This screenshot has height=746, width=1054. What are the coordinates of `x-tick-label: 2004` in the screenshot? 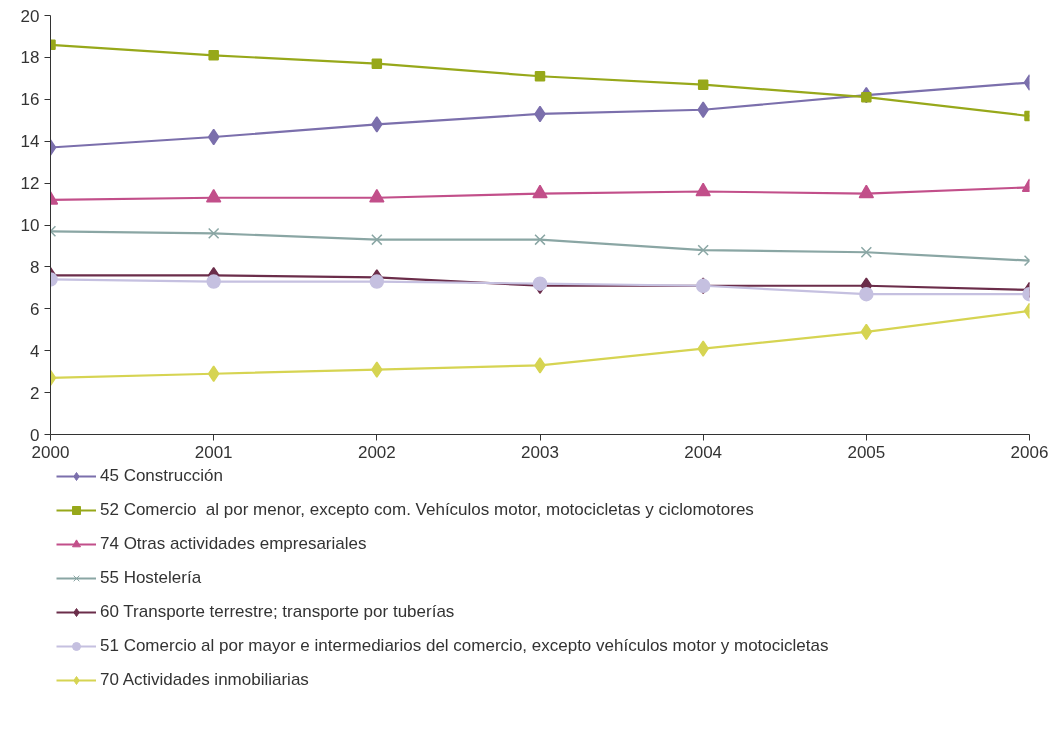 It's located at (703, 452).